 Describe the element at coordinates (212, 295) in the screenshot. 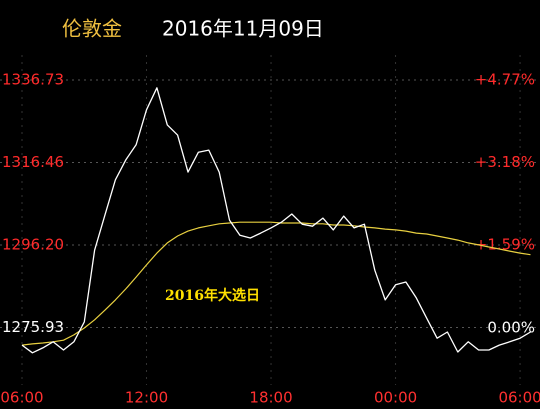

I see `annotation: 2016年大选日` at that location.